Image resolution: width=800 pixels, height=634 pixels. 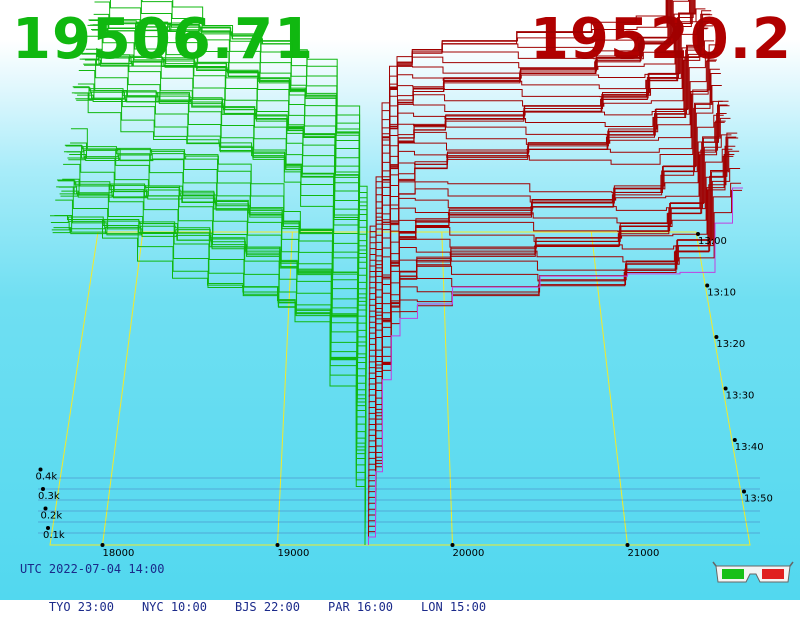 I want to click on bid-depth-slice, so click(x=238, y=125).